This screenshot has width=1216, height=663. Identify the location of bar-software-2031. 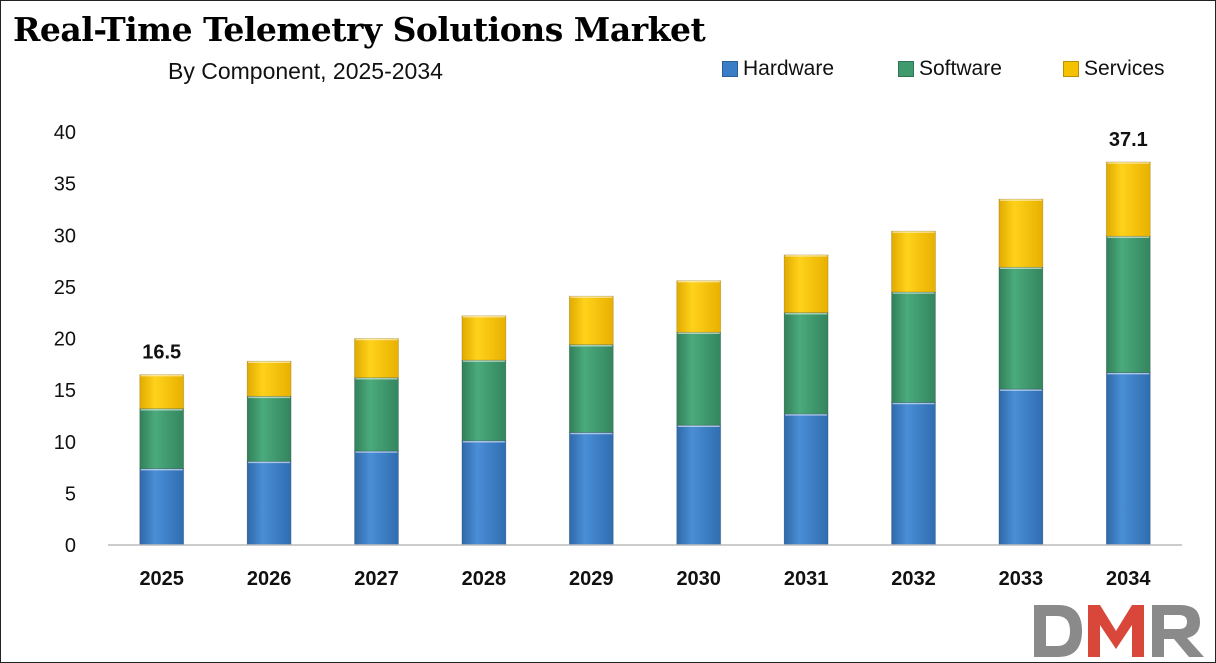
(806, 363).